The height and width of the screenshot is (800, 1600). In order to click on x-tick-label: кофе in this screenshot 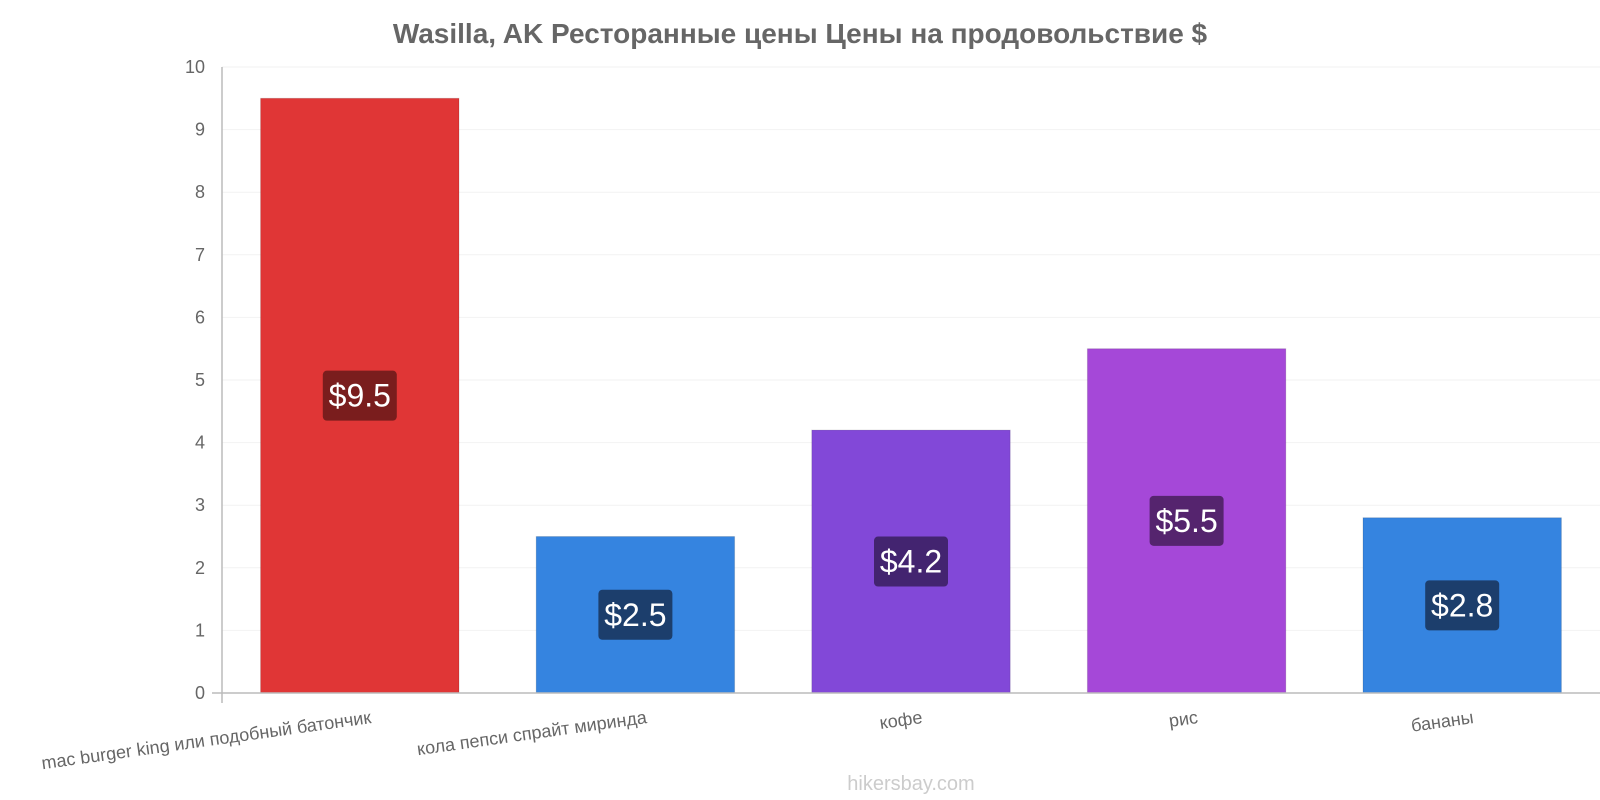, I will do `click(900, 720)`.